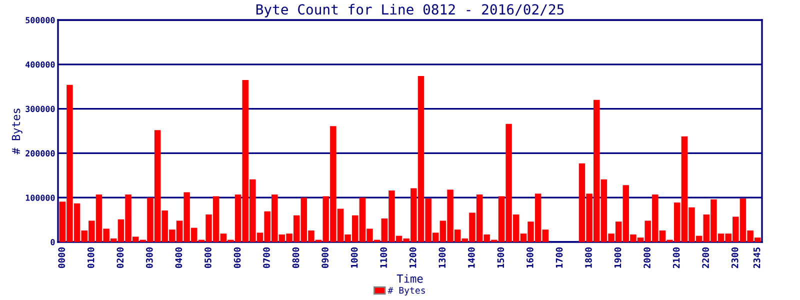 This screenshot has height=300, width=800. What do you see at coordinates (734, 257) in the screenshot?
I see `x-tick-label: 2300` at bounding box center [734, 257].